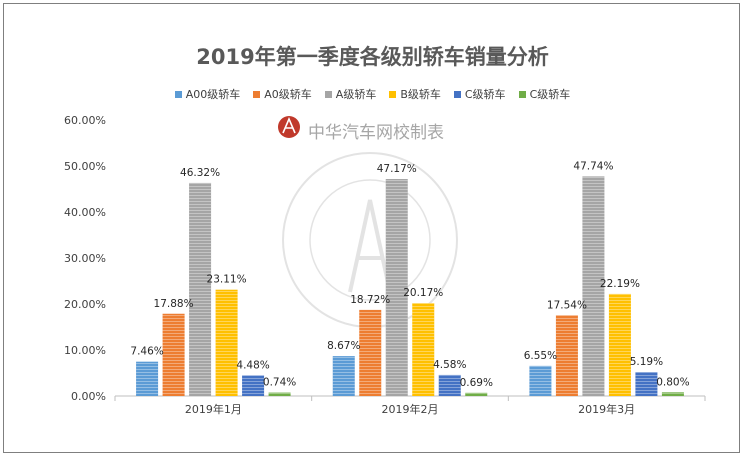  Describe the element at coordinates (252, 365) in the screenshot. I see `data-label: 4.48%` at that location.